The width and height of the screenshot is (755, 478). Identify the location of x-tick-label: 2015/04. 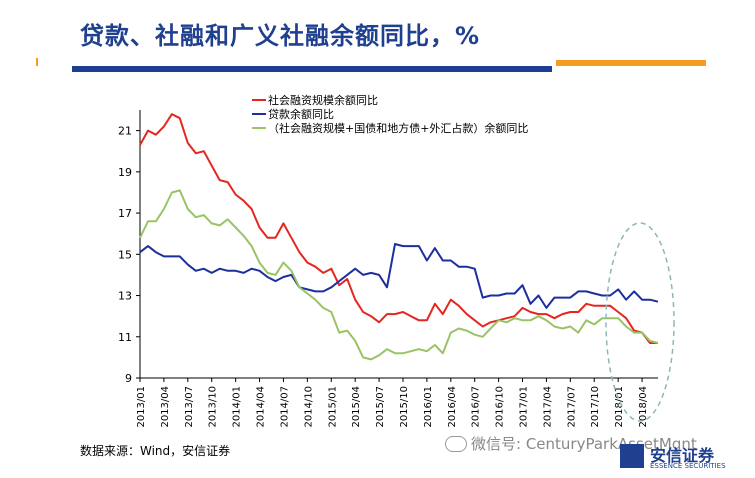
(356, 407).